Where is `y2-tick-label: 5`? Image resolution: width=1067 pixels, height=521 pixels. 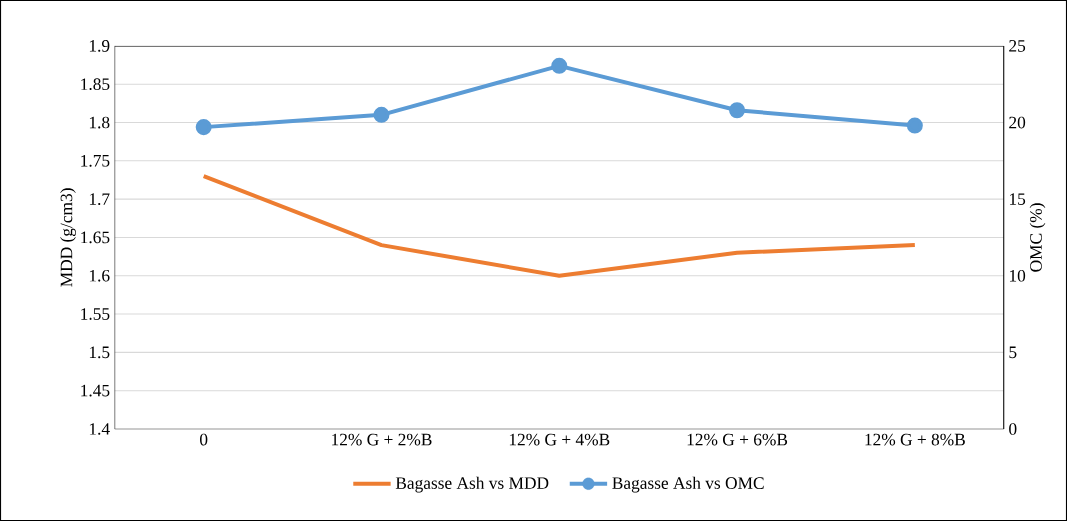
y2-tick-label: 5 is located at coordinates (1013, 352).